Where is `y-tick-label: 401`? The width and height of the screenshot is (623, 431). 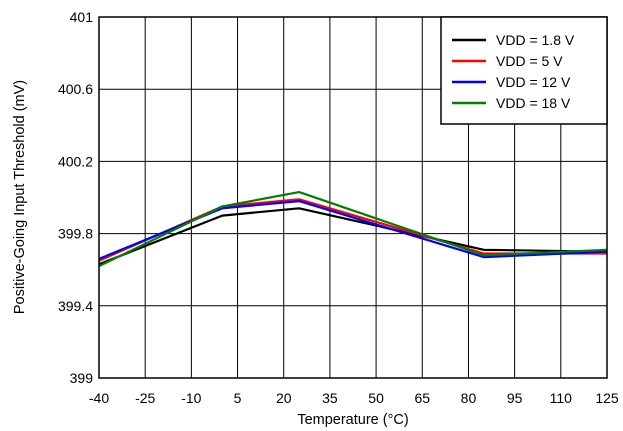 y-tick-label: 401 is located at coordinates (82, 17).